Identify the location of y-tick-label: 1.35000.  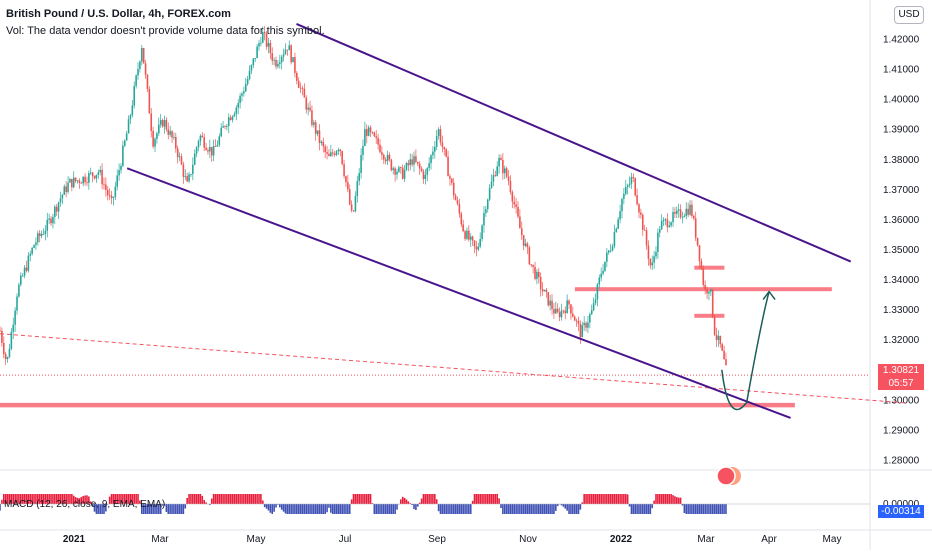
(901, 250).